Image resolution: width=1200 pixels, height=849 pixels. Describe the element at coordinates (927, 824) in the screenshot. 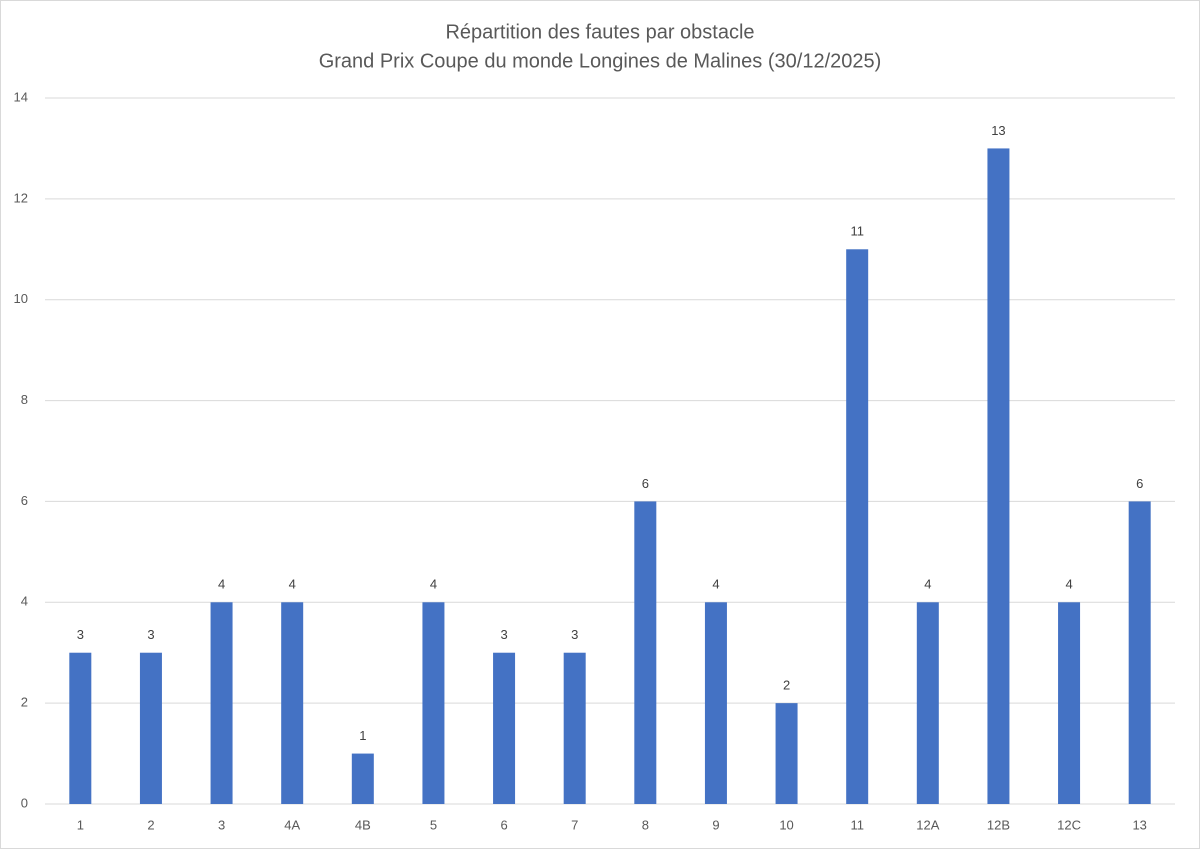

I see `x-tick-label: 12A` at that location.